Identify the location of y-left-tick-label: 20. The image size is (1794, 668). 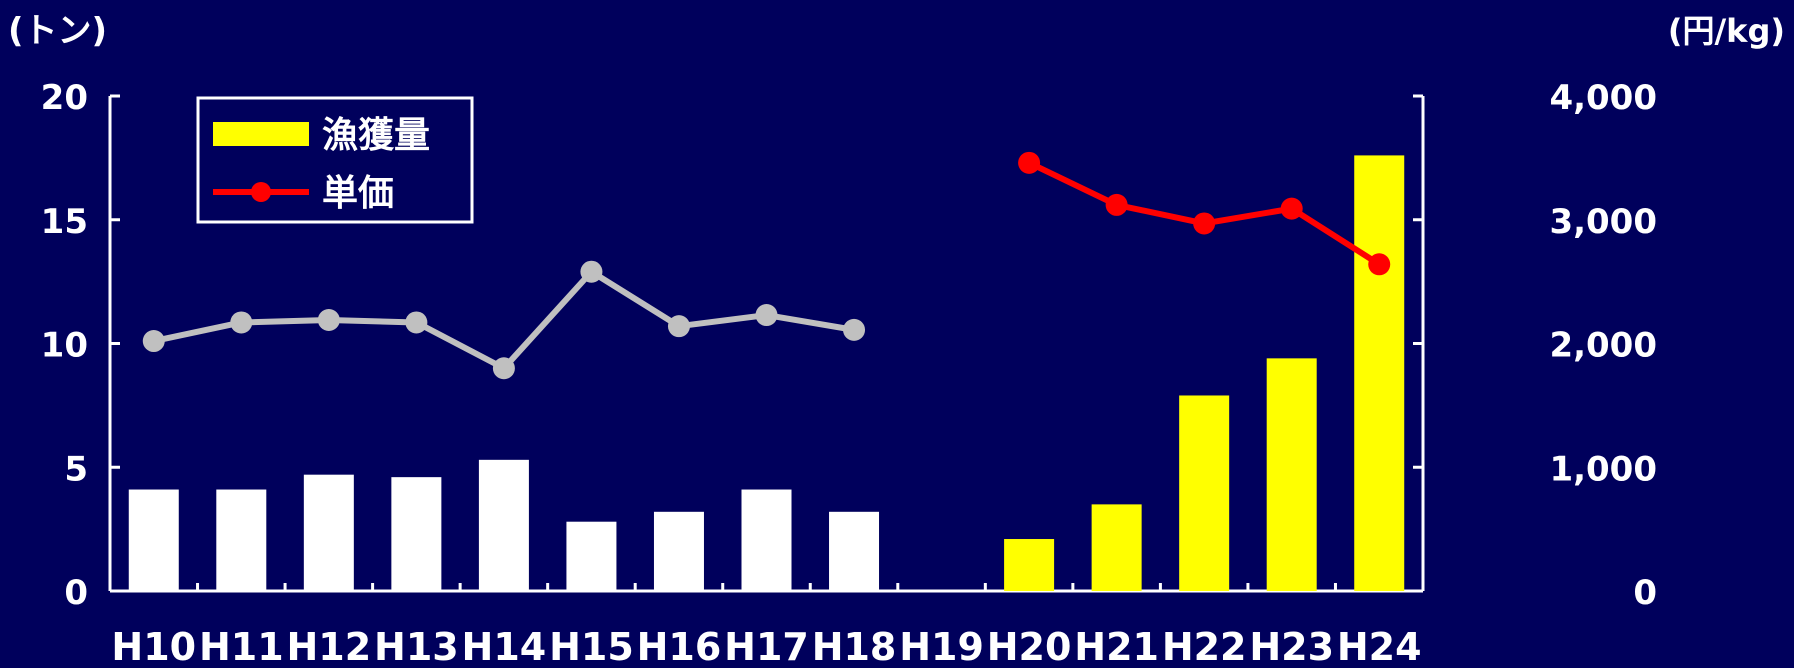
(64, 98).